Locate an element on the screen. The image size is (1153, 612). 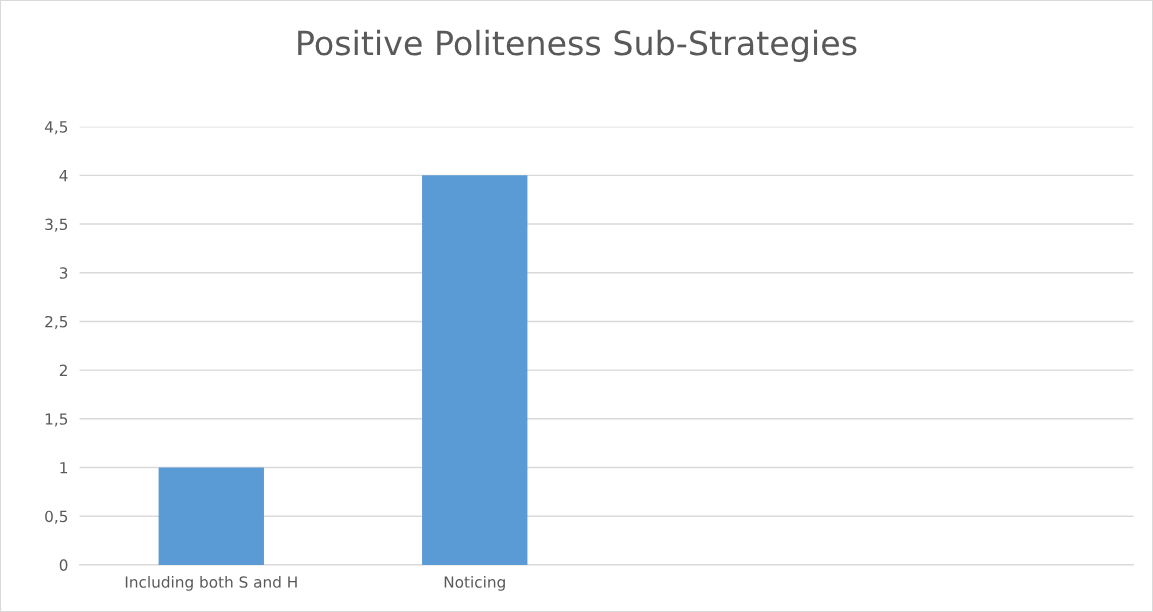
y-tick-label: 3,5 is located at coordinates (56, 225).